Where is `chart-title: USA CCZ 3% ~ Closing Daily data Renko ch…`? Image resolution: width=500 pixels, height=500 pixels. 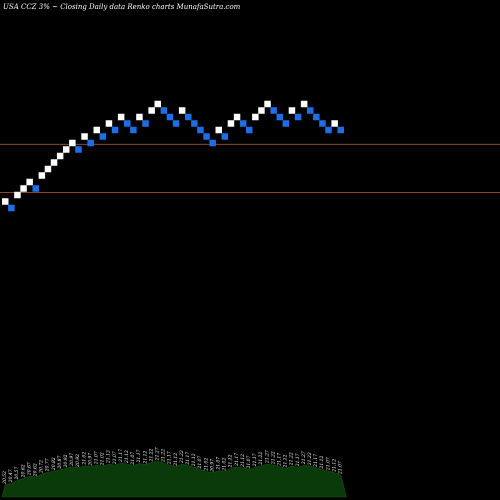
chart-title: USA CCZ 3% ~ Closing Daily data Renko ch… is located at coordinates (122, 7).